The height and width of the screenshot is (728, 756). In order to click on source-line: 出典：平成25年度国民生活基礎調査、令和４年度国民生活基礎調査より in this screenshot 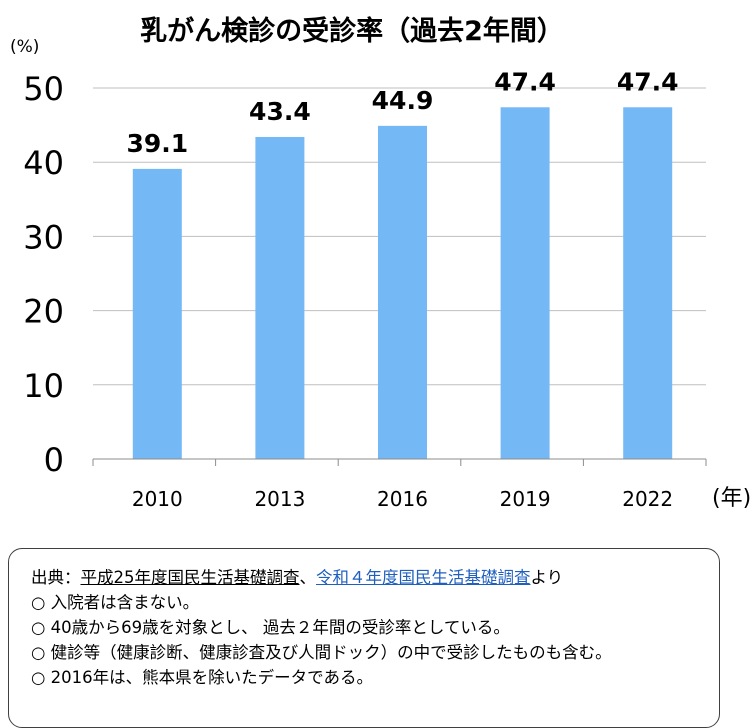, I will do `click(369, 577)`.